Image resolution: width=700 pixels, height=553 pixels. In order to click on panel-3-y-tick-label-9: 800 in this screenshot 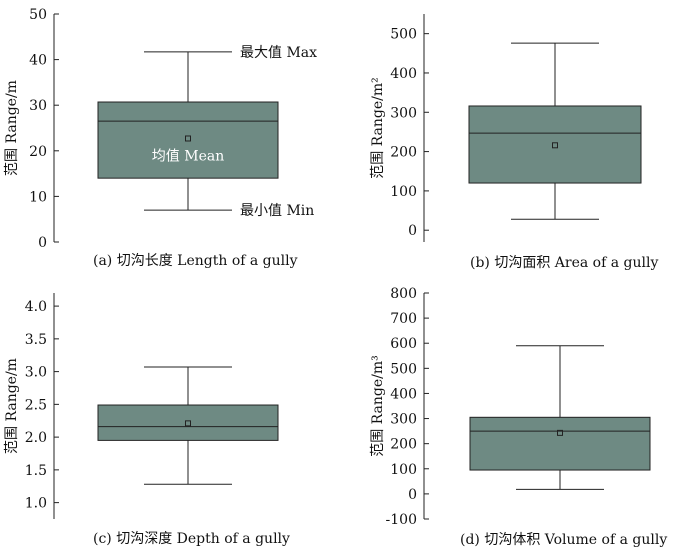, I will do `click(403, 294)`.